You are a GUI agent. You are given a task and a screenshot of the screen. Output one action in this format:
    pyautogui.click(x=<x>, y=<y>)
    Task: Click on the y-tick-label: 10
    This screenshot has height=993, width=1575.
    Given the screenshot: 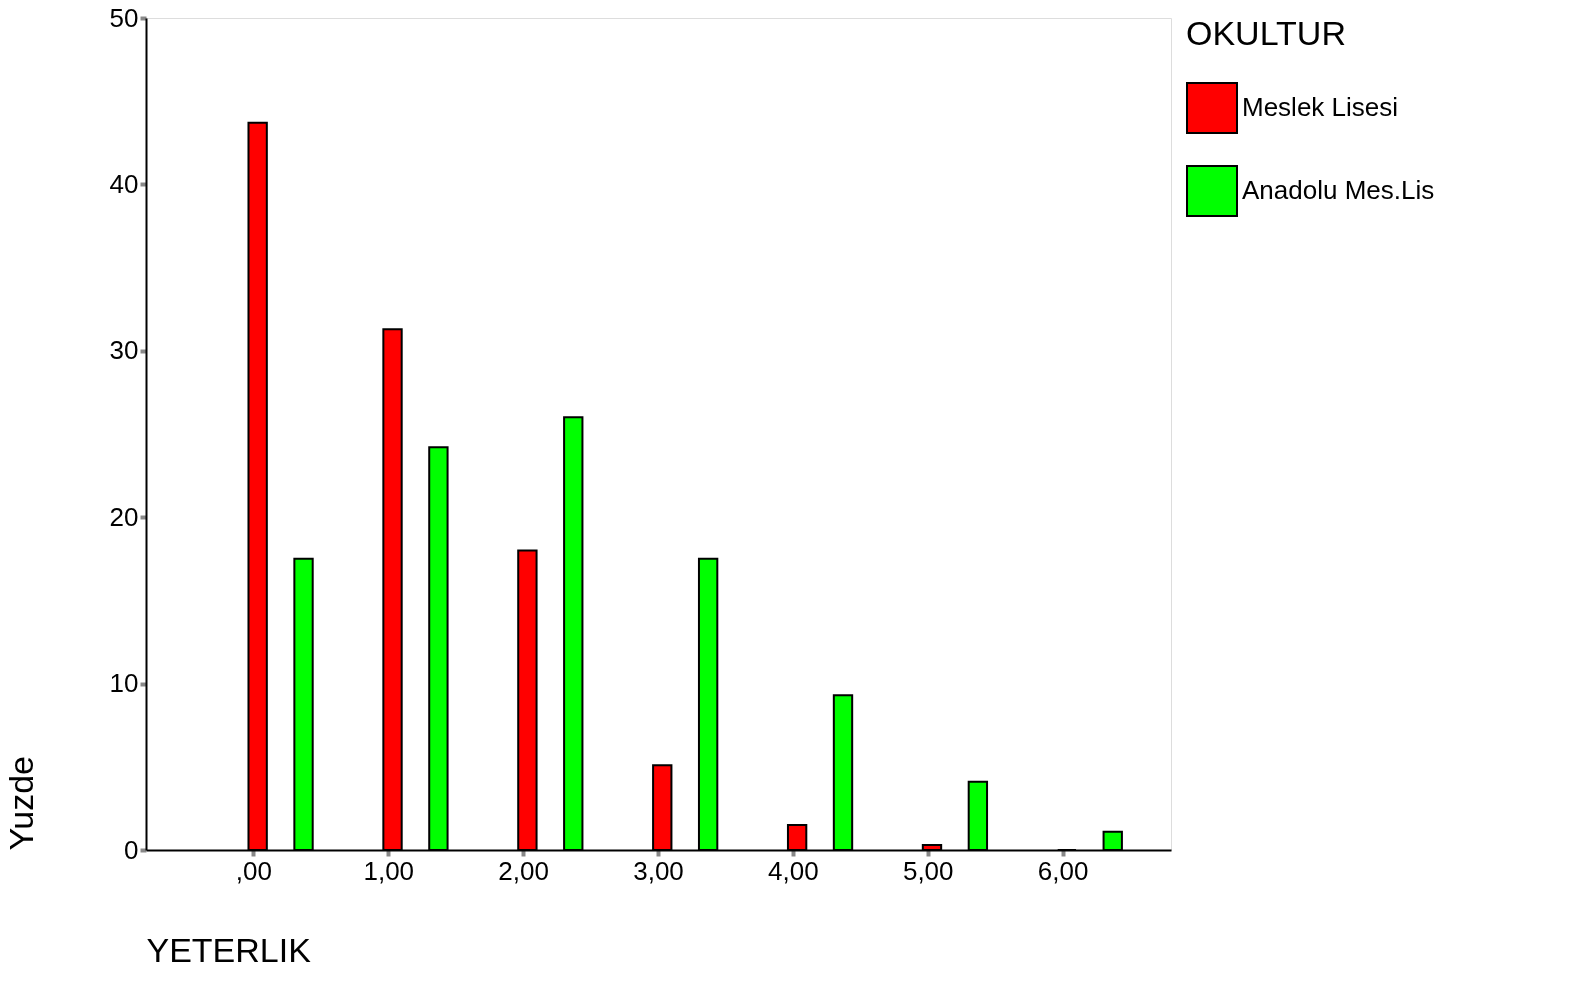 What is the action you would take?
    pyautogui.click(x=124, y=683)
    